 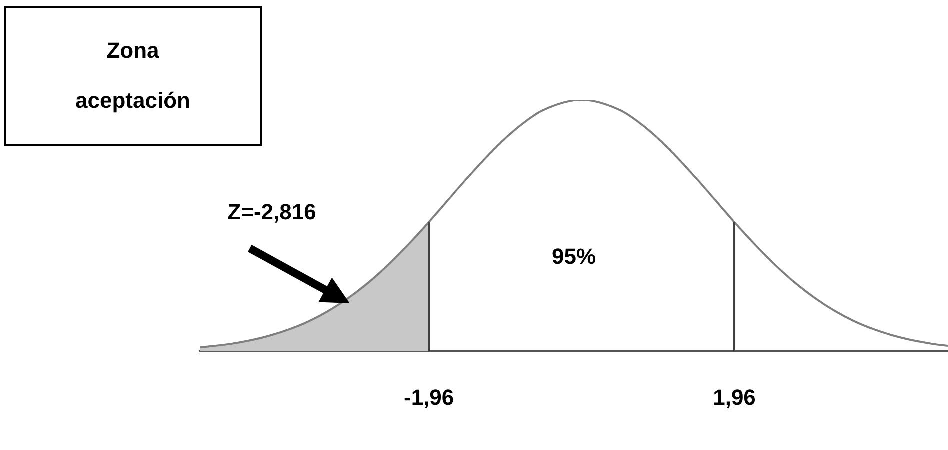 What do you see at coordinates (429, 397) in the screenshot?
I see `x-tick-label: -1,96` at bounding box center [429, 397].